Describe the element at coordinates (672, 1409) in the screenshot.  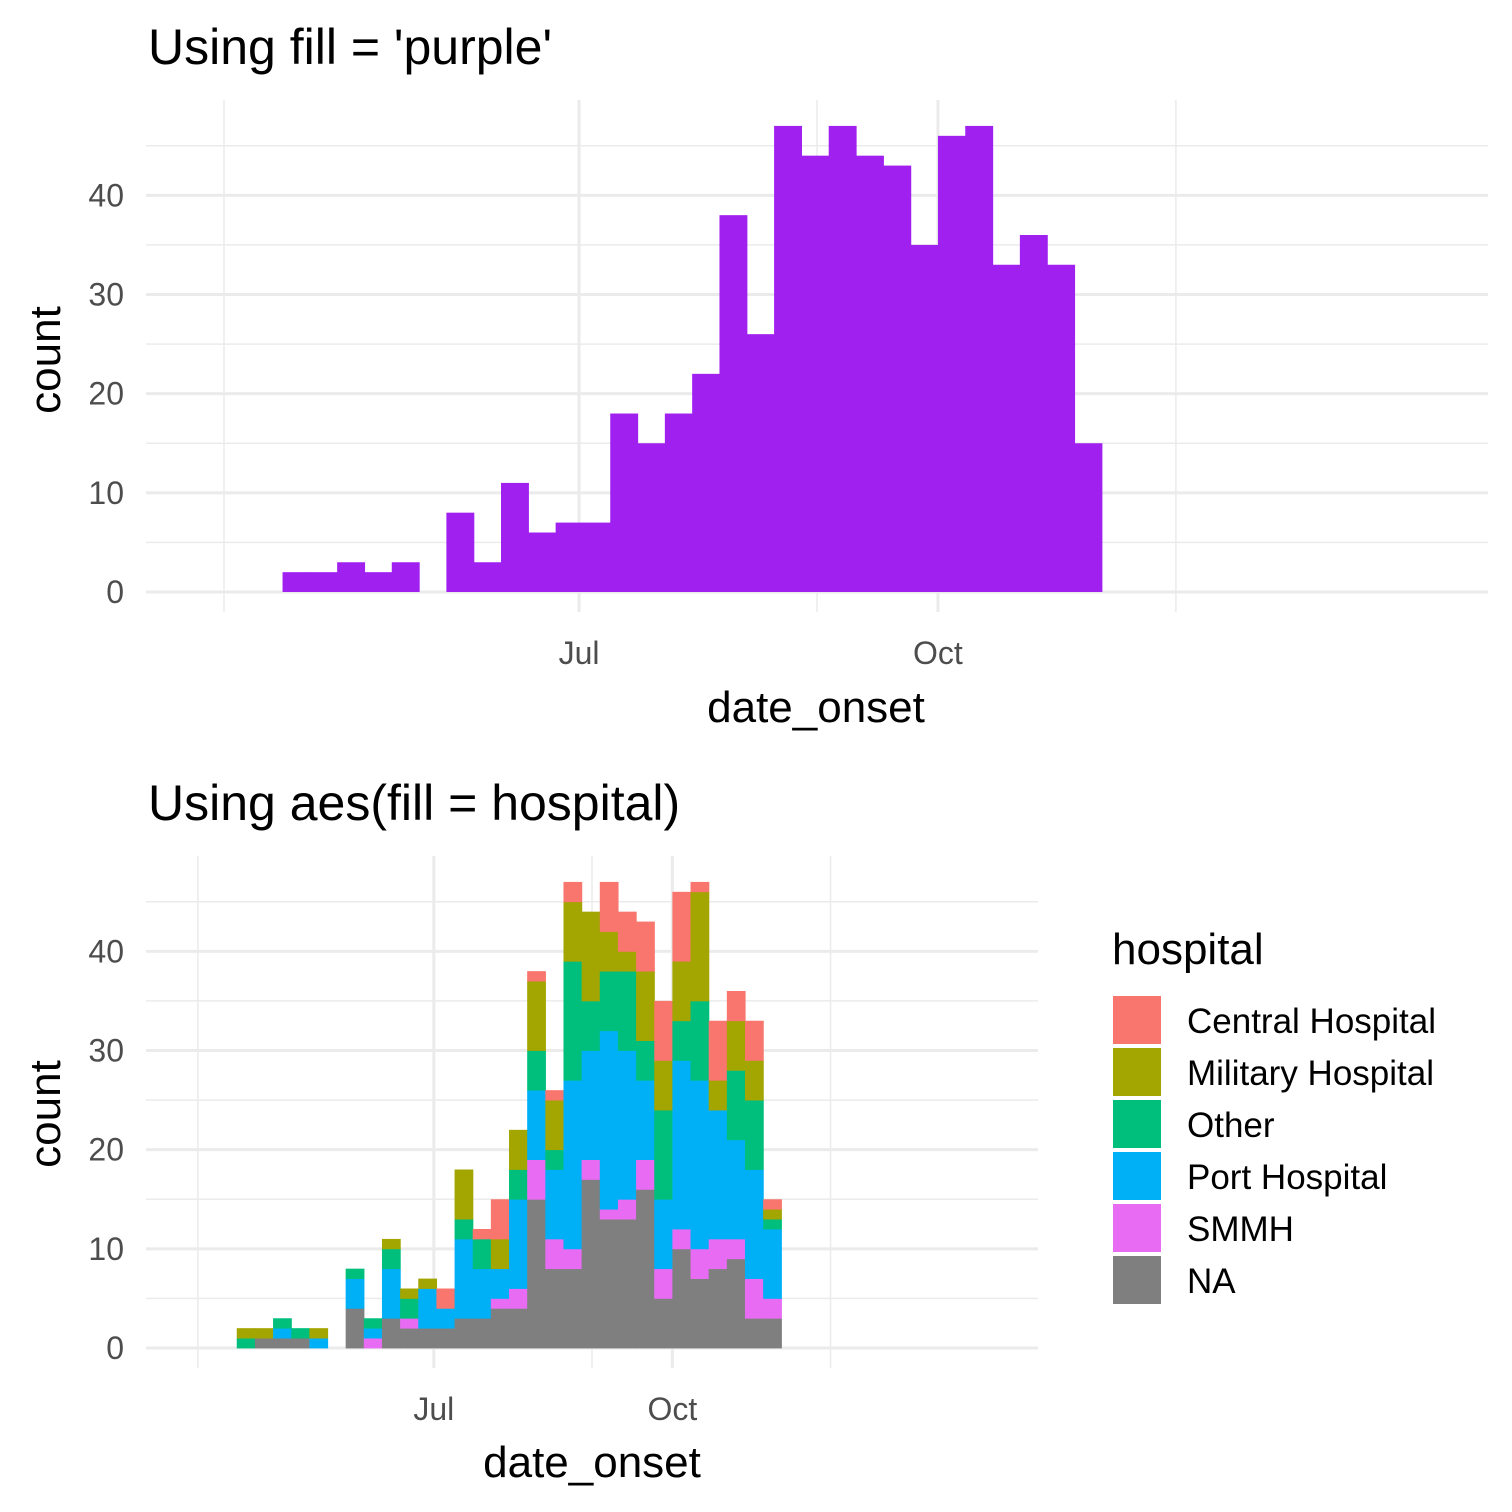
I see `x-tick-label: Oct` at that location.